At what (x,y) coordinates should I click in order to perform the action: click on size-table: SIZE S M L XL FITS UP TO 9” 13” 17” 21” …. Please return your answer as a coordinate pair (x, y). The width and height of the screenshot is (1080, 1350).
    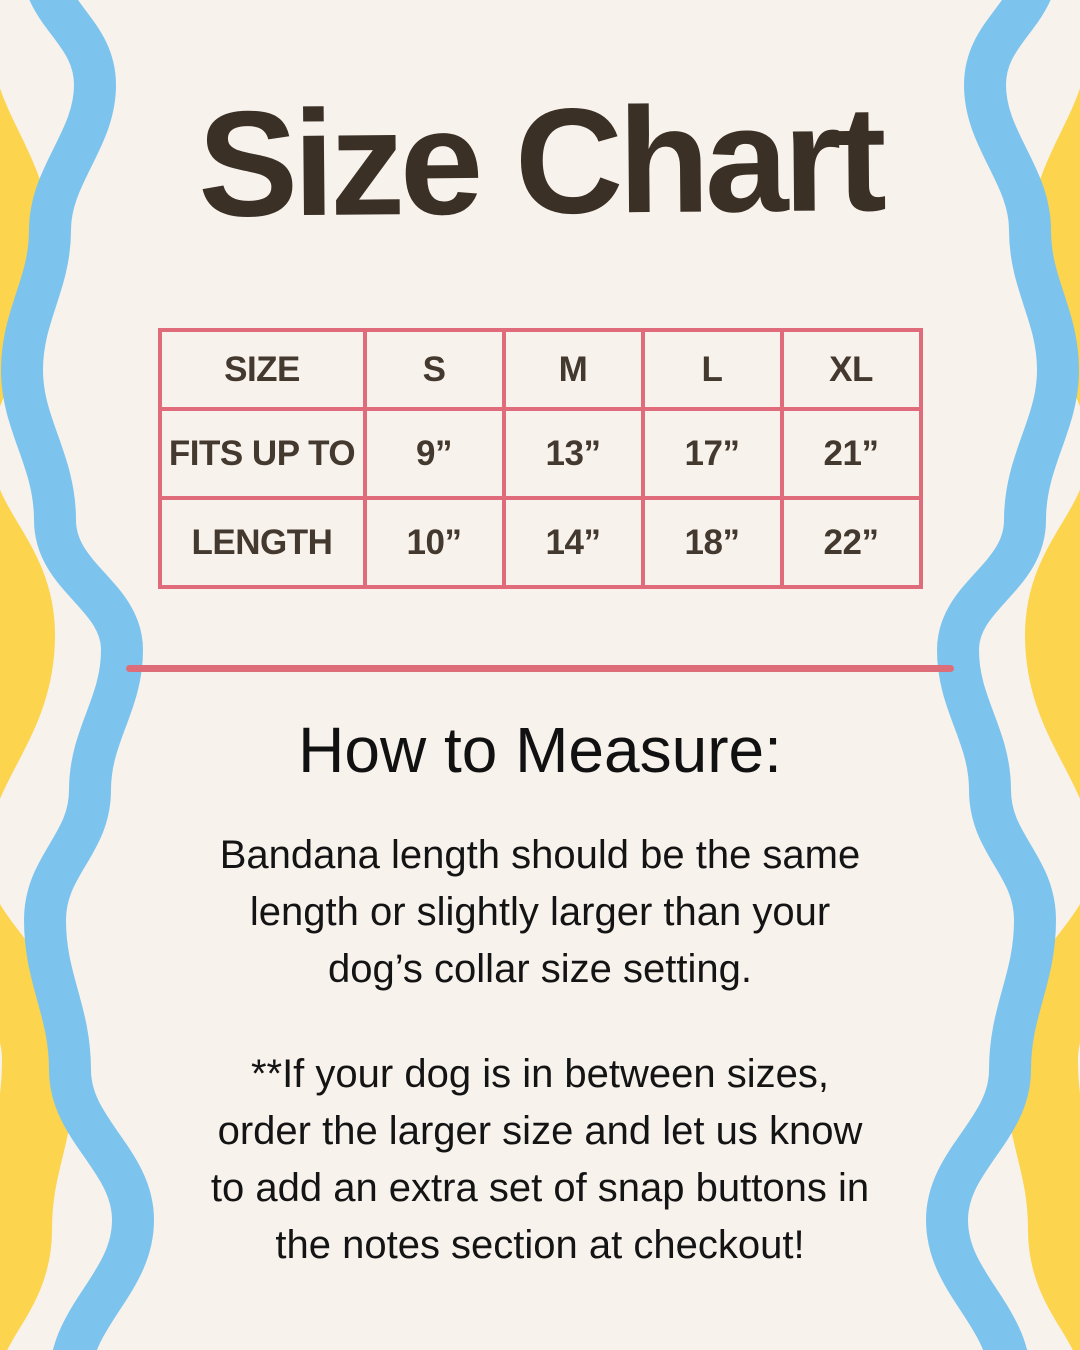
    Looking at the image, I should click on (540, 458).